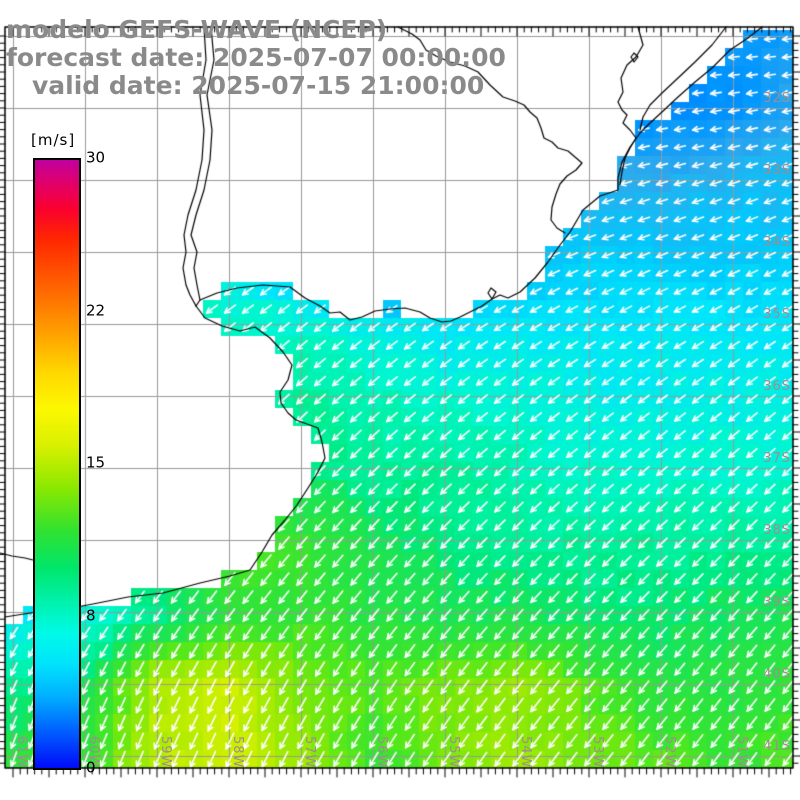 This screenshot has height=800, width=800. What do you see at coordinates (96, 462) in the screenshot?
I see `colorbar-tick-label: 15` at bounding box center [96, 462].